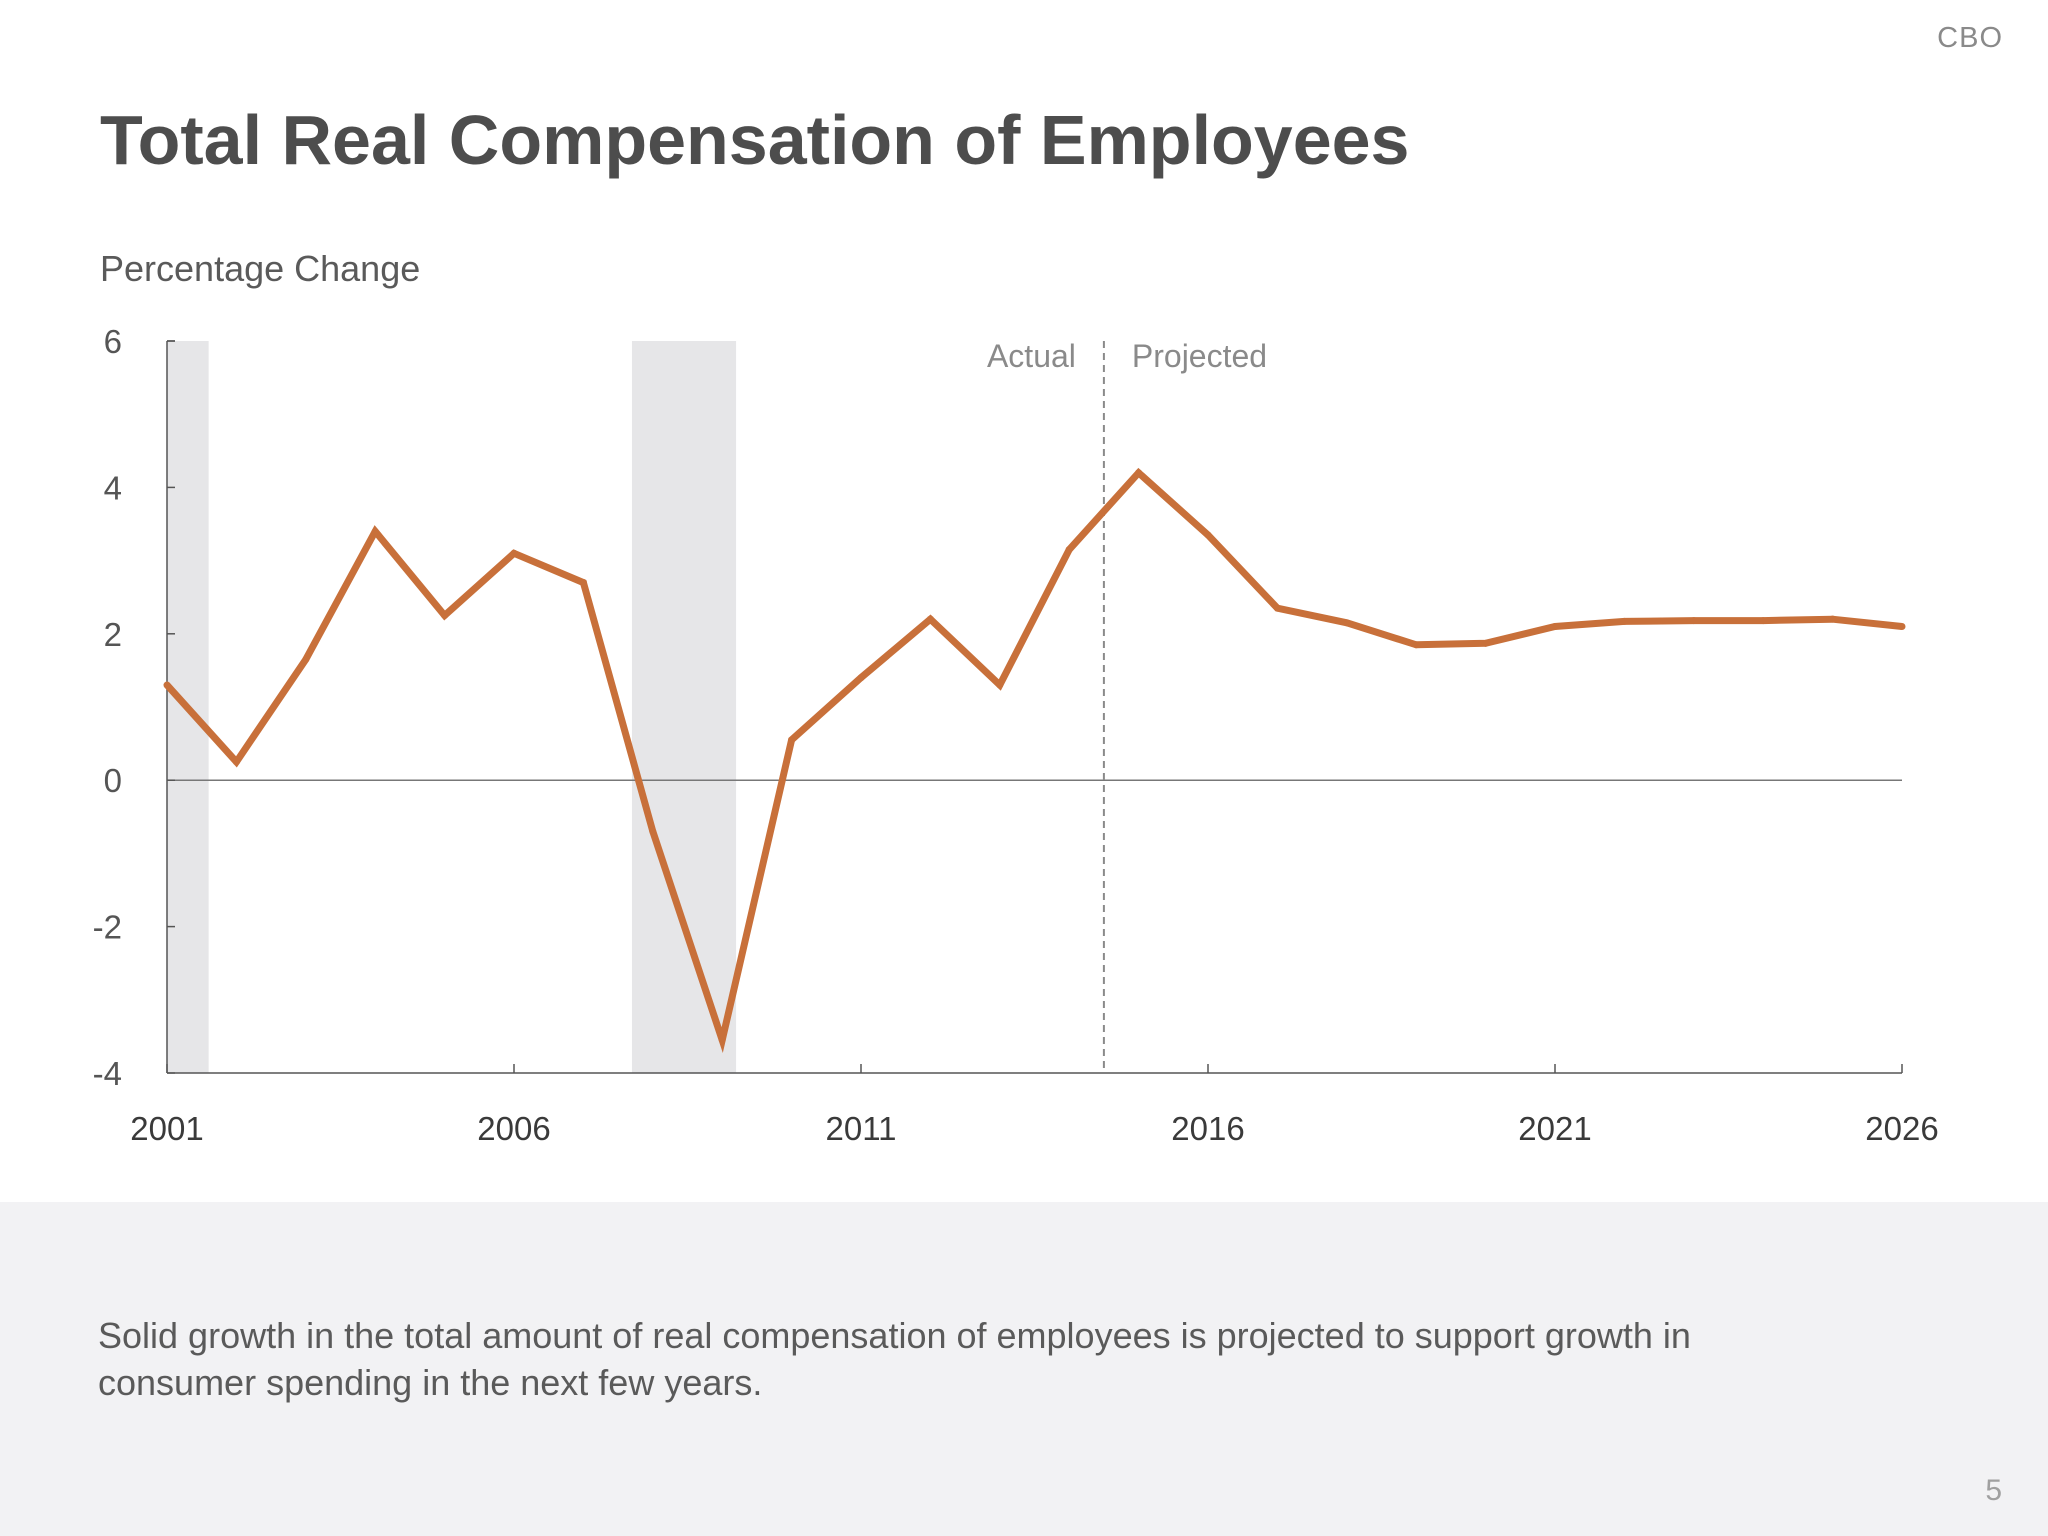 The image size is (2048, 1536). I want to click on y-tick-label: -2, so click(107, 927).